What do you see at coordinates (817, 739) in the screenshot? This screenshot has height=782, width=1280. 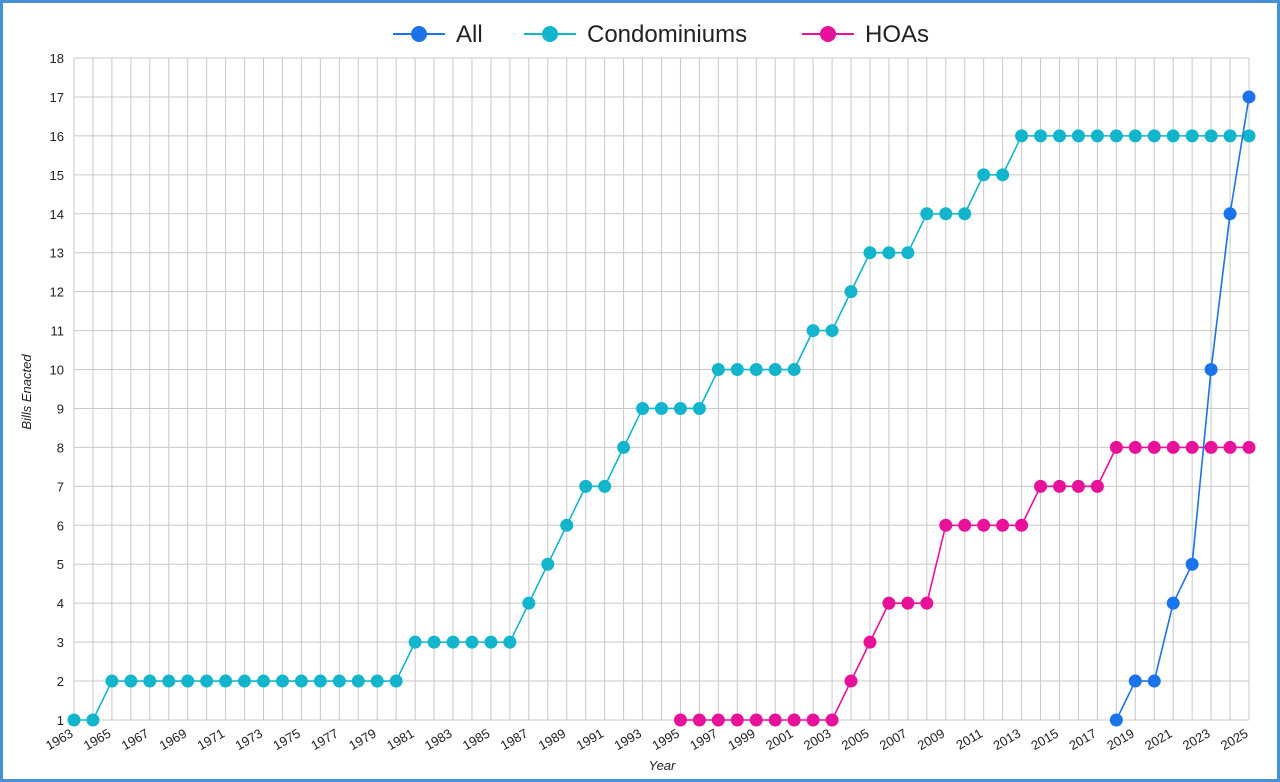 I see `x-tick-label: 2003` at bounding box center [817, 739].